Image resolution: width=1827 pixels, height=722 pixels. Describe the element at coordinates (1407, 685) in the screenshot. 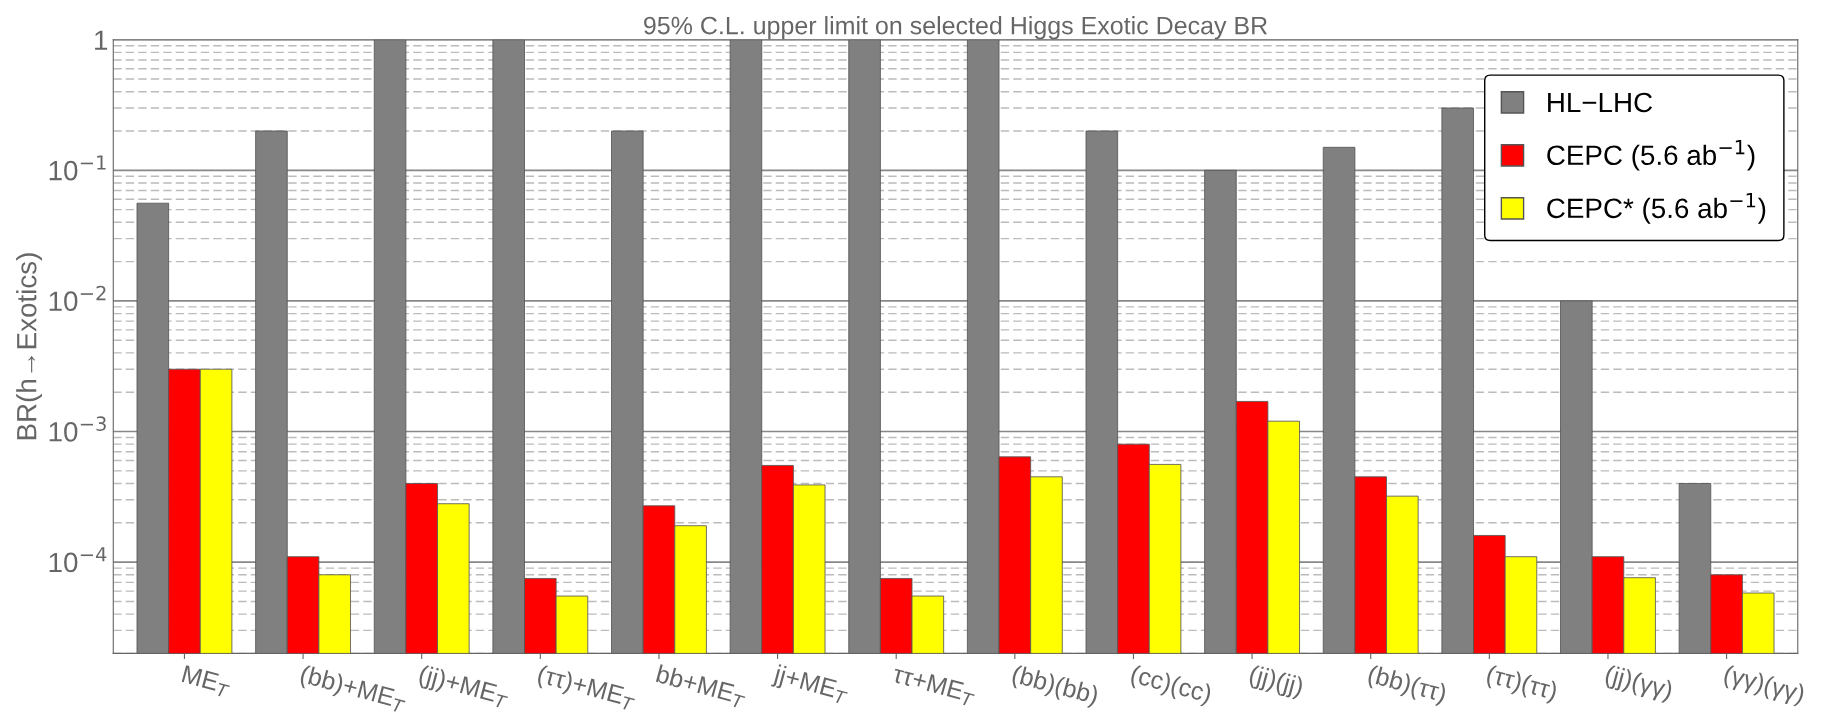

I see `x-tick-label: (bb)(ττ)` at that location.